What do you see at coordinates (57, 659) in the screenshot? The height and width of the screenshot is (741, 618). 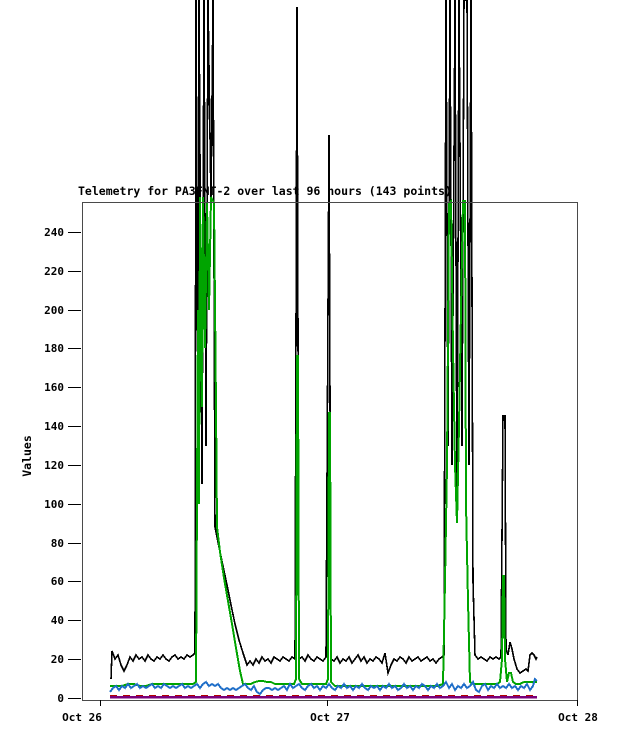 I see `y-tick-label: 20` at bounding box center [57, 659].